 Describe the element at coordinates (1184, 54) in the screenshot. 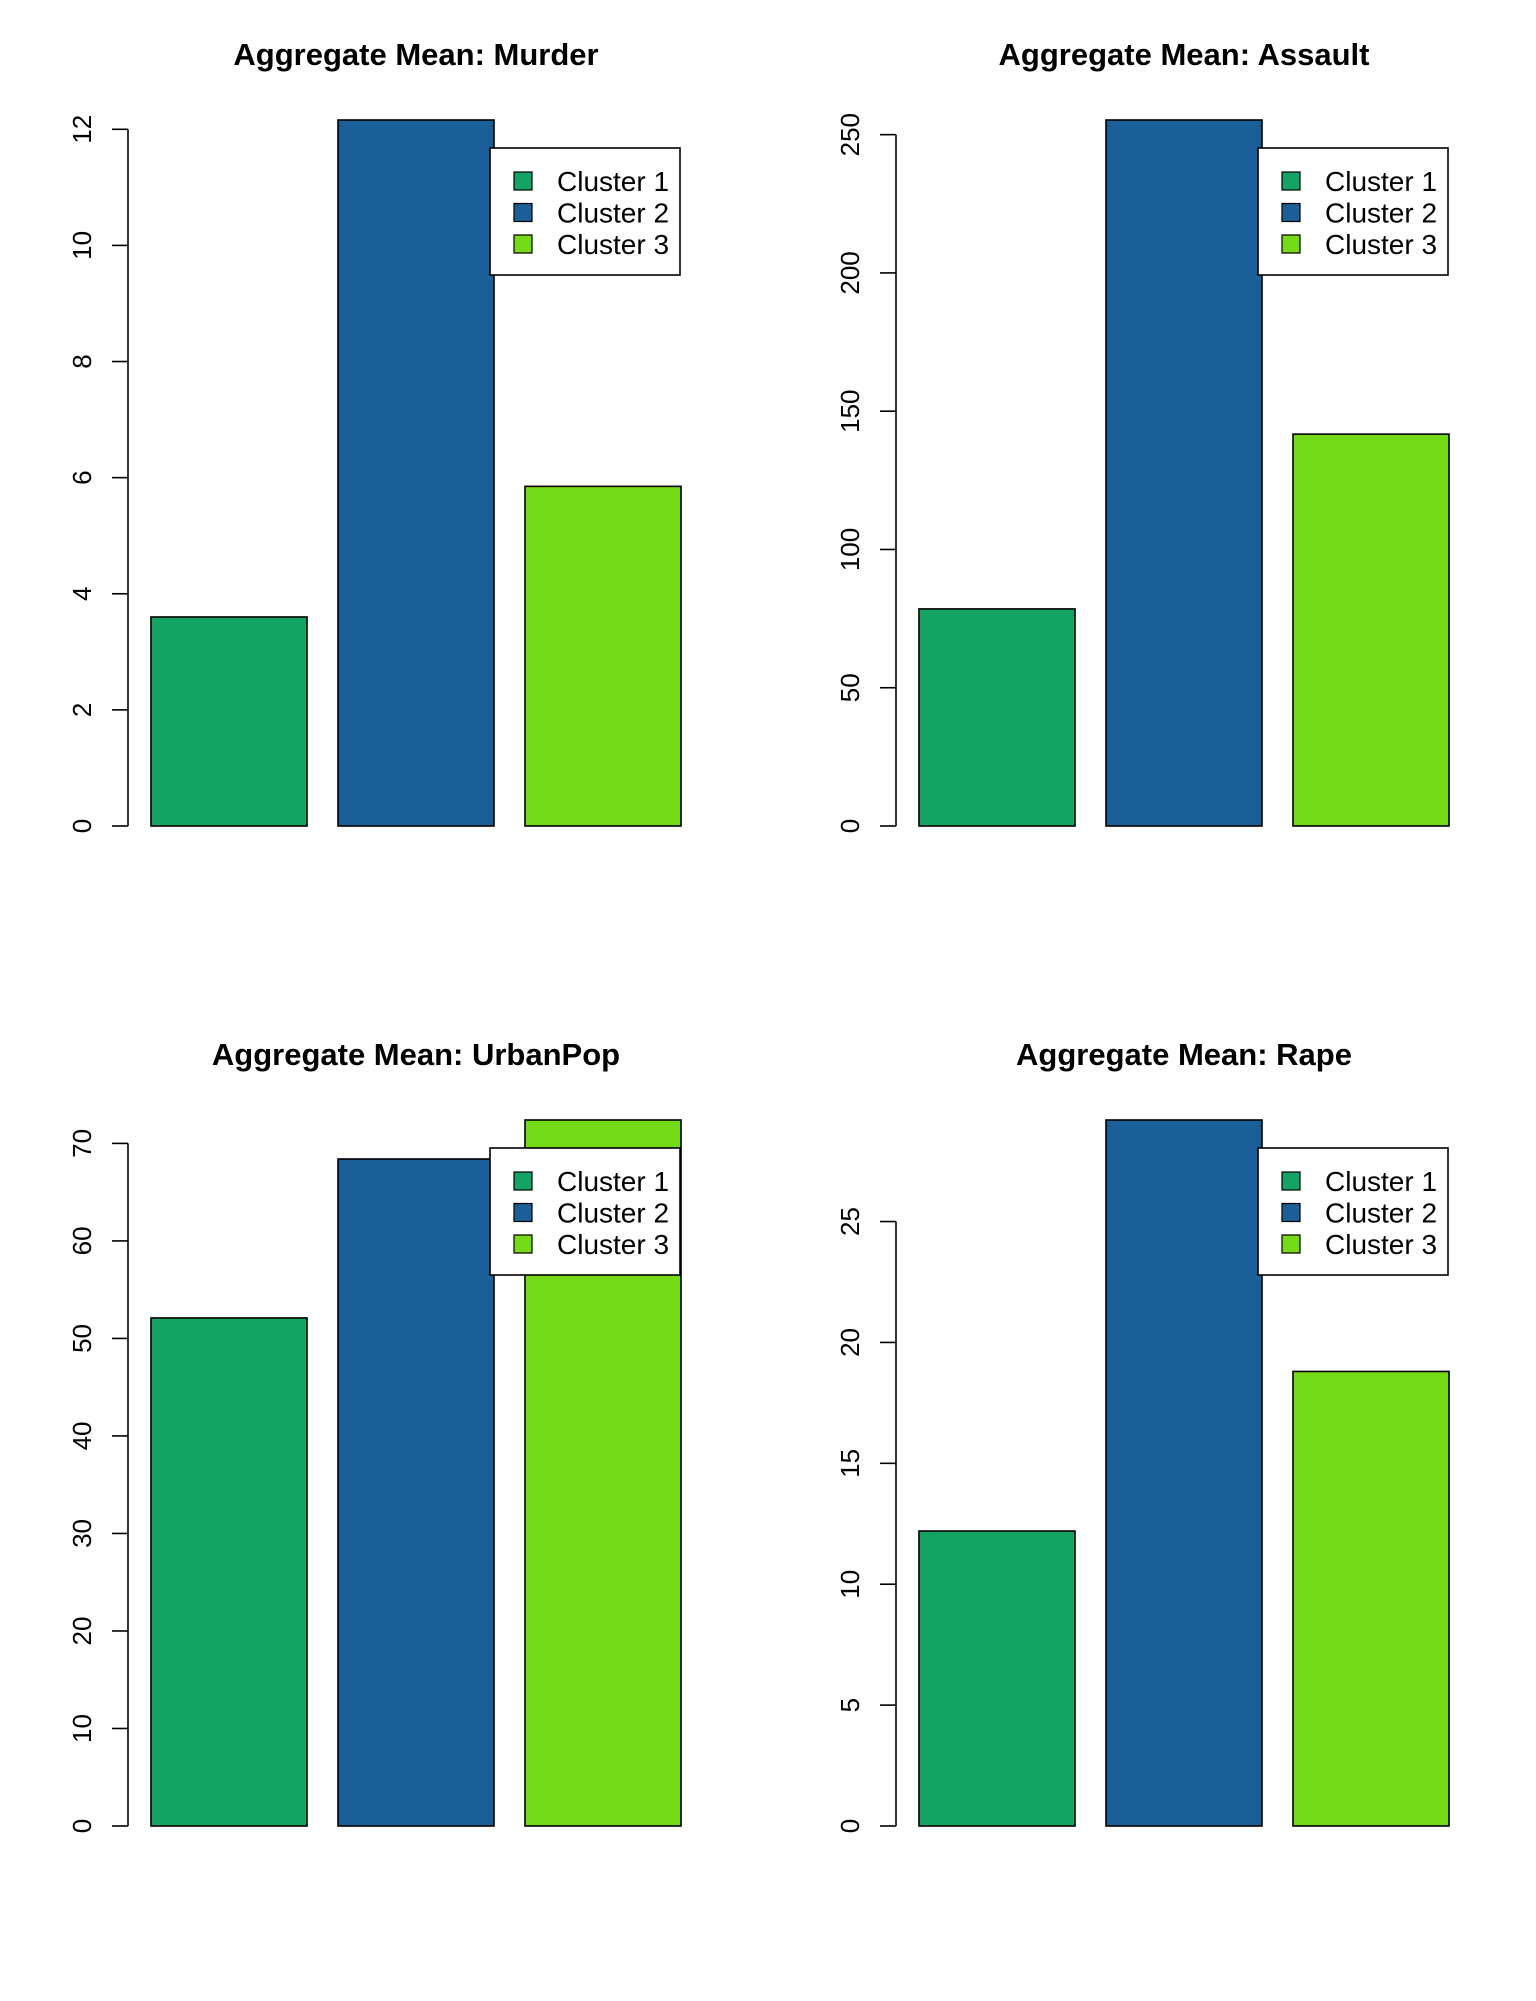

I see `chart-title: Aggregate Mean: Assault` at that location.